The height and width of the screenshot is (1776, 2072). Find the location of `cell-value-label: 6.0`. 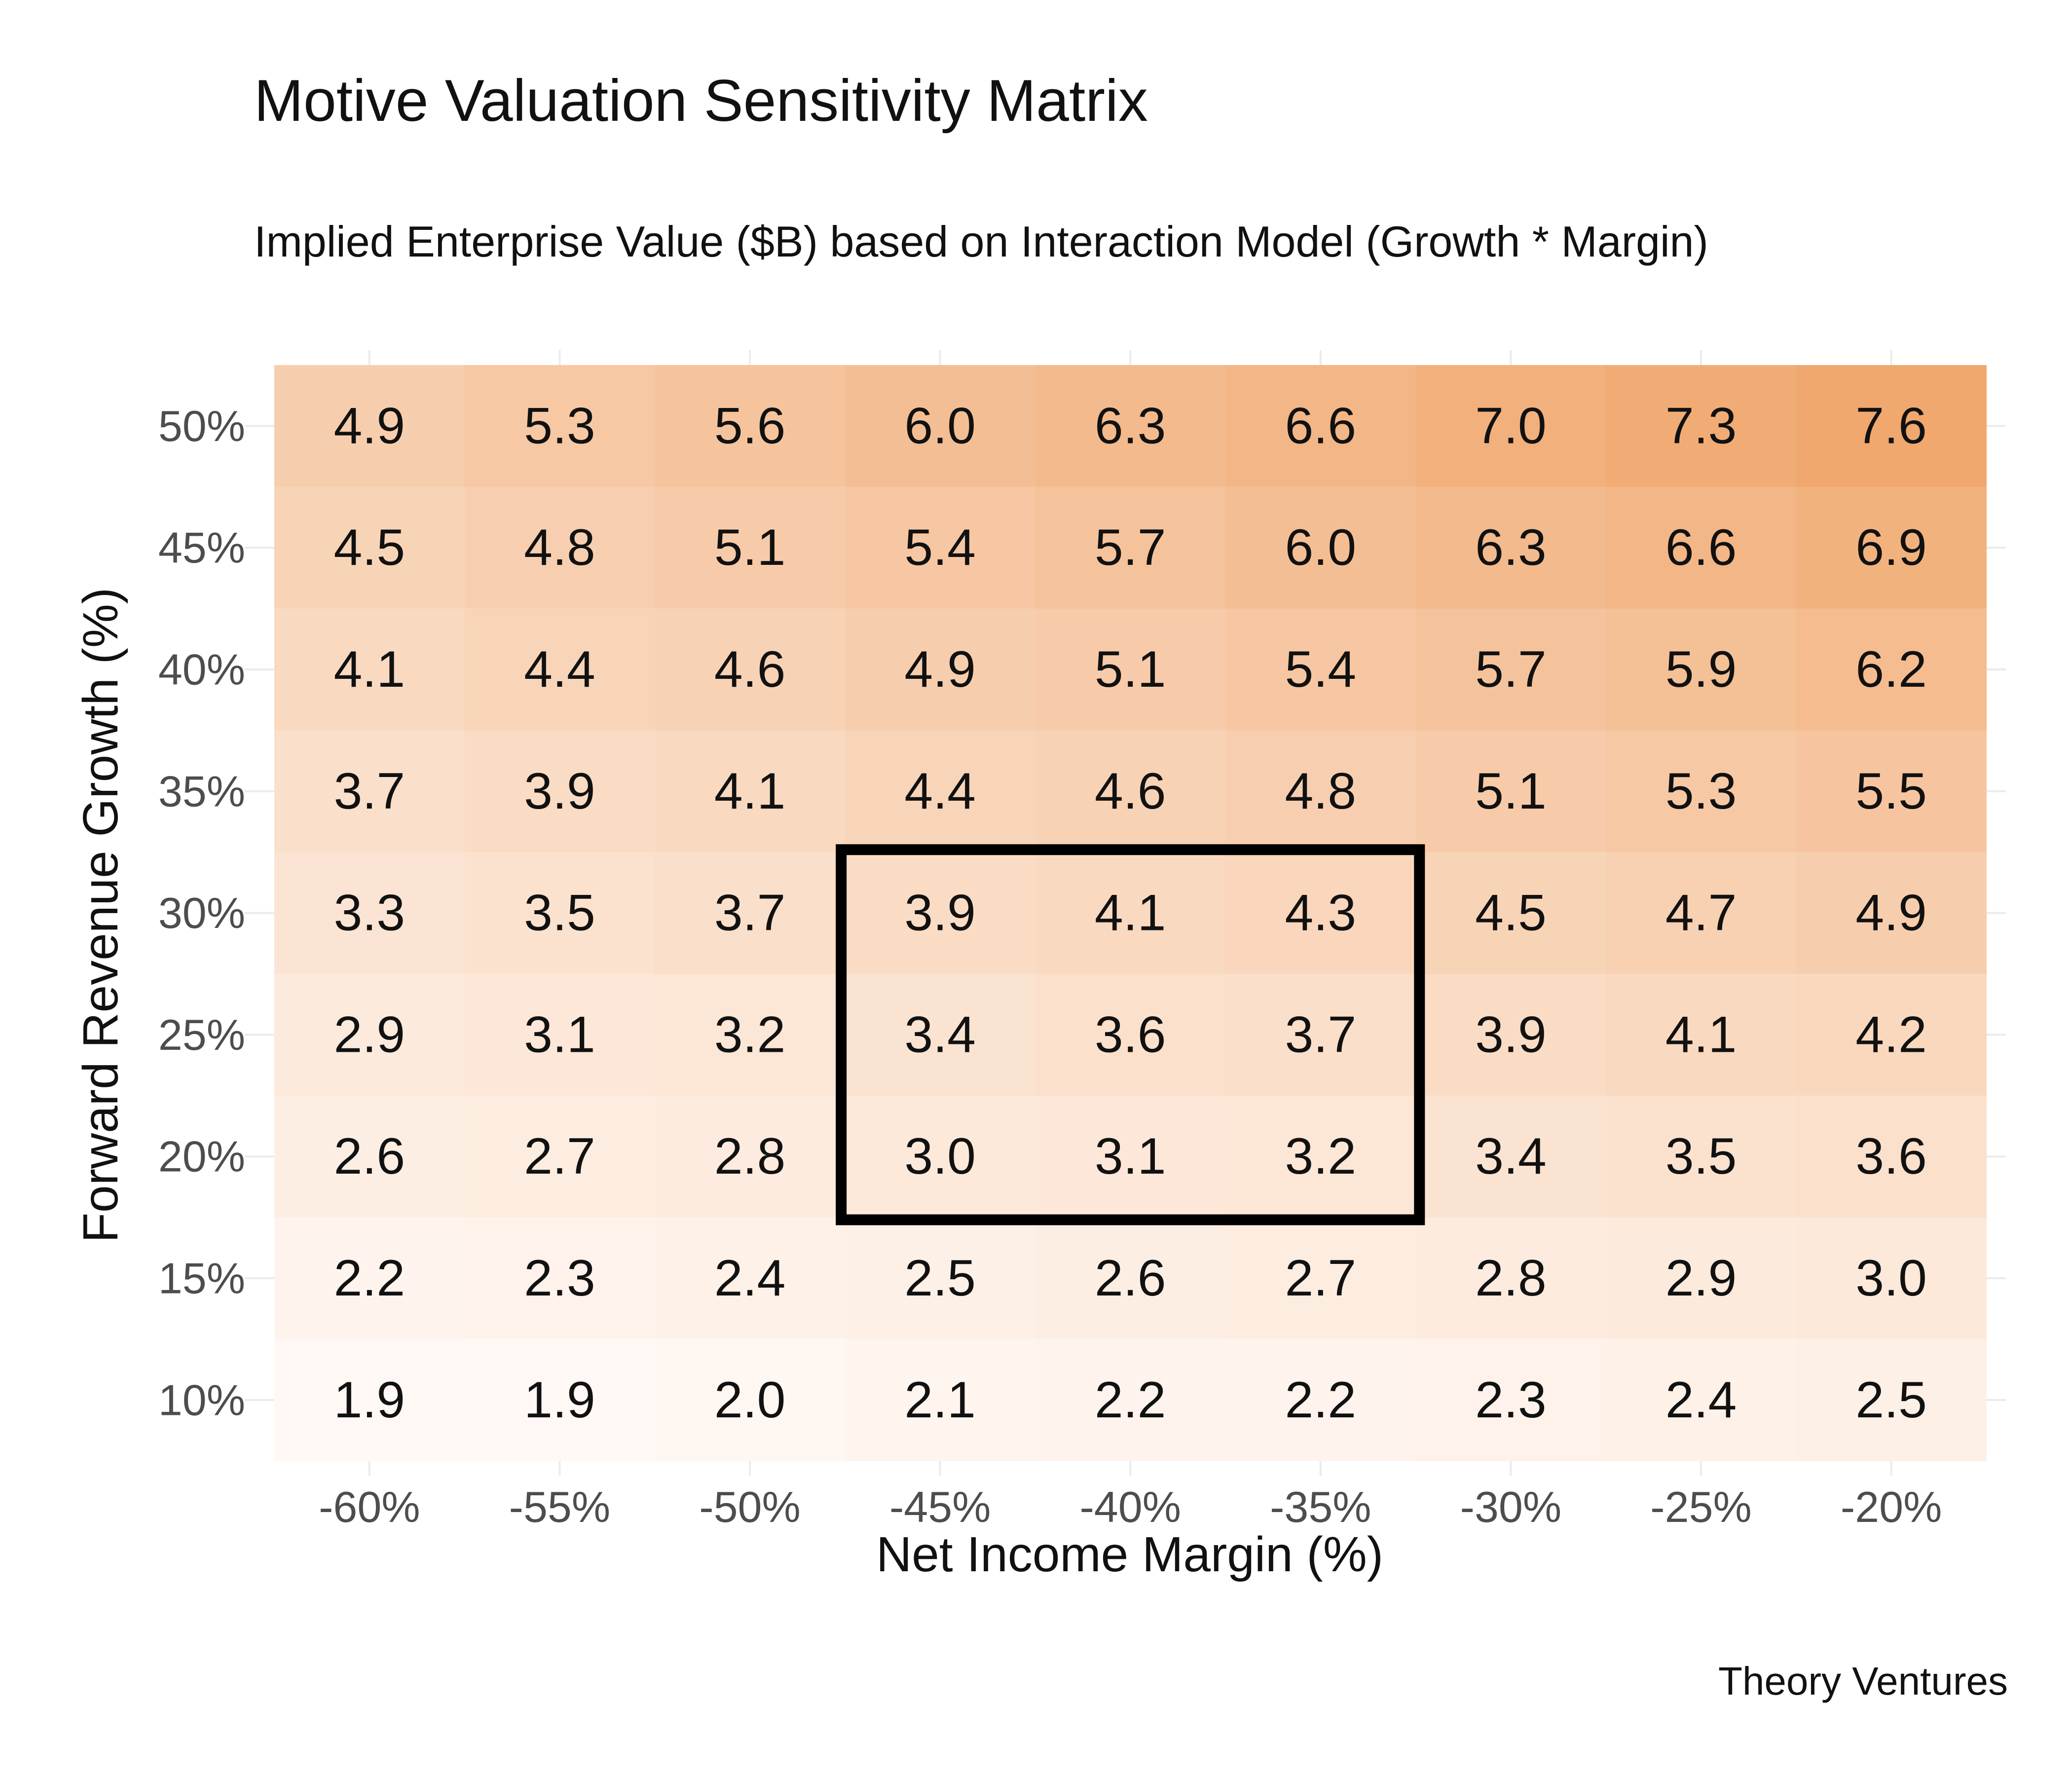

cell-value-label: 6.0 is located at coordinates (1321, 547).